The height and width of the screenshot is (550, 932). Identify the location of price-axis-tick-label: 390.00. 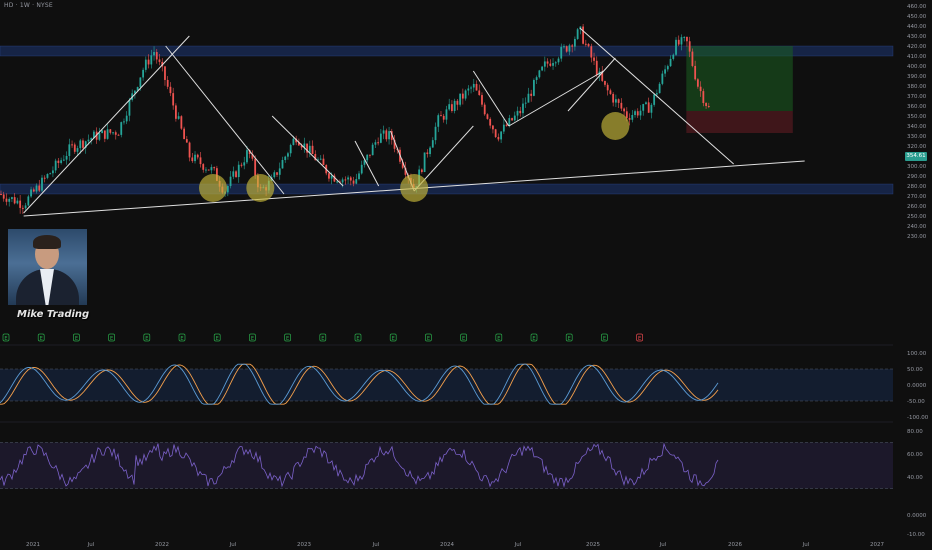
(917, 77).